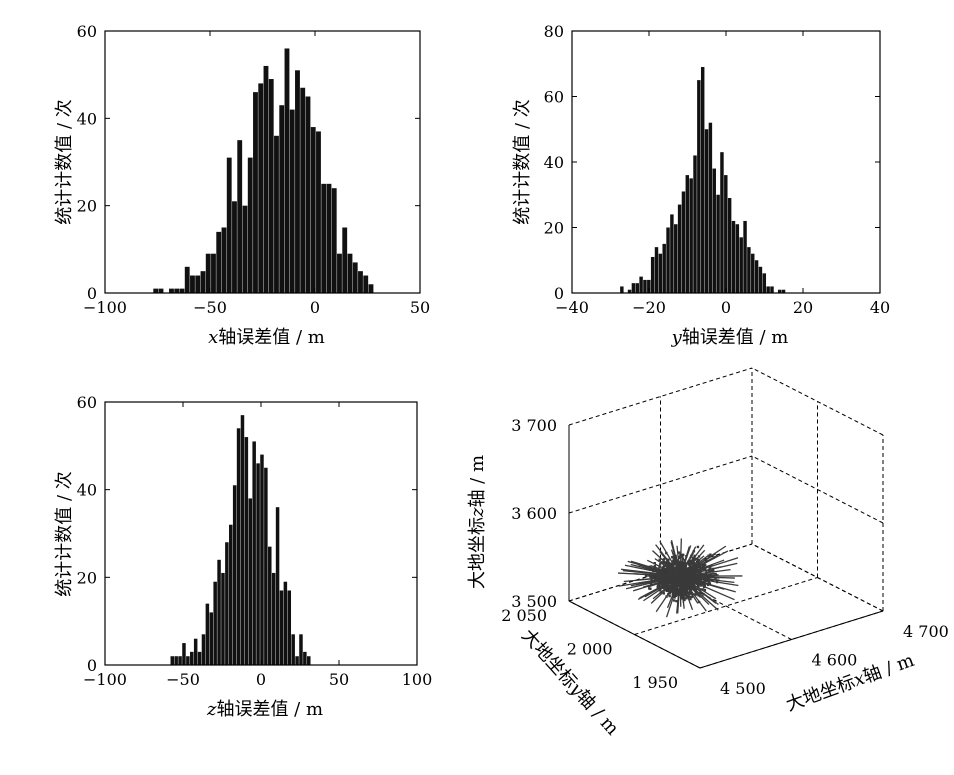 The image size is (954, 775). Describe the element at coordinates (554, 97) in the screenshot. I see `y-tick-label: 60` at that location.